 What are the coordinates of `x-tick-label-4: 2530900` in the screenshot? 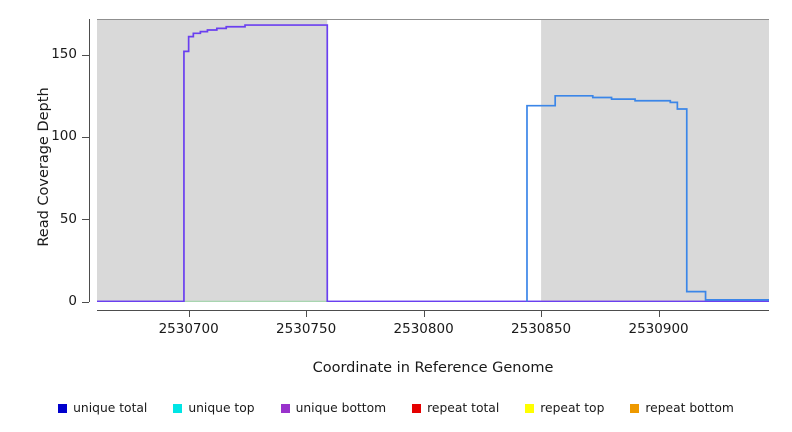 It's located at (658, 329).